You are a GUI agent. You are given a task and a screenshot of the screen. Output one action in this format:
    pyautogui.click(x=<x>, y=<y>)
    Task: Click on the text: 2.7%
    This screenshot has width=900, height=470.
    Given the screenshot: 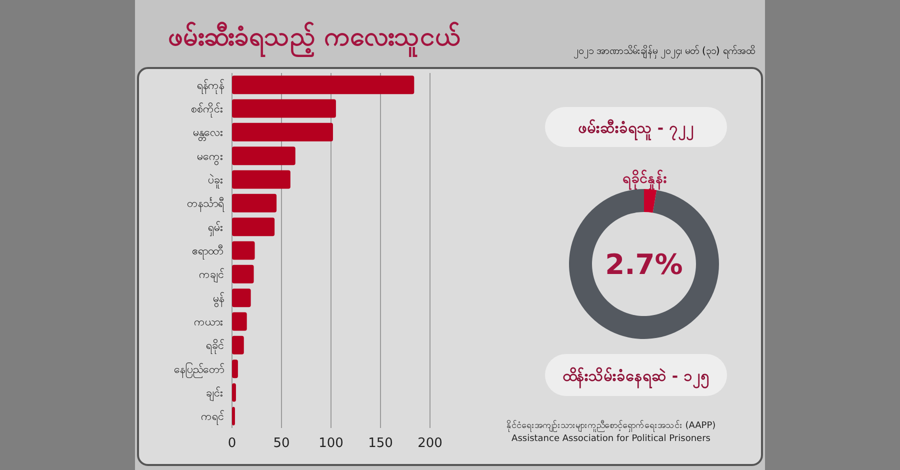 What is the action you would take?
    pyautogui.click(x=644, y=264)
    